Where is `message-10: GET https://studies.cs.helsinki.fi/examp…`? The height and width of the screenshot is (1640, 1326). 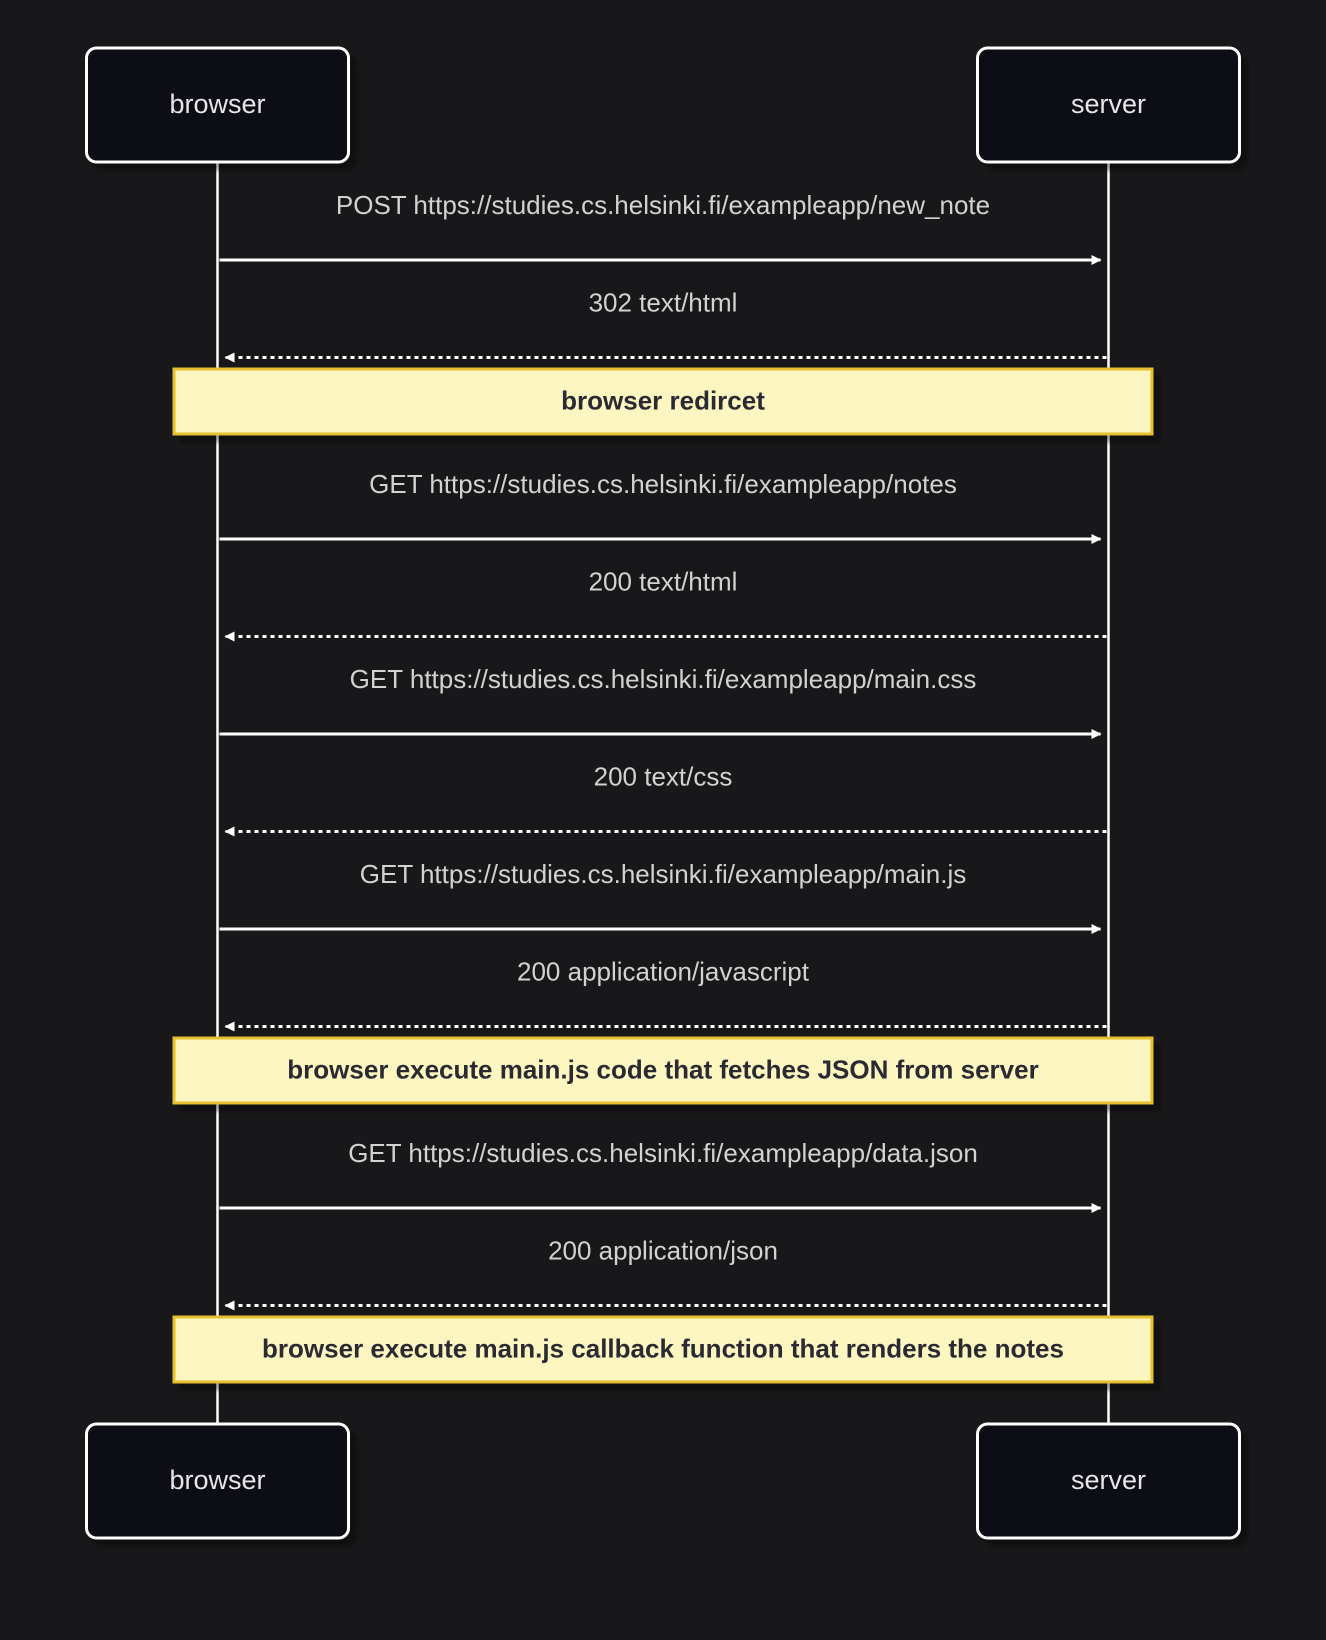 message-10: GET https://studies.cs.helsinki.fi/examp… is located at coordinates (660, 1175).